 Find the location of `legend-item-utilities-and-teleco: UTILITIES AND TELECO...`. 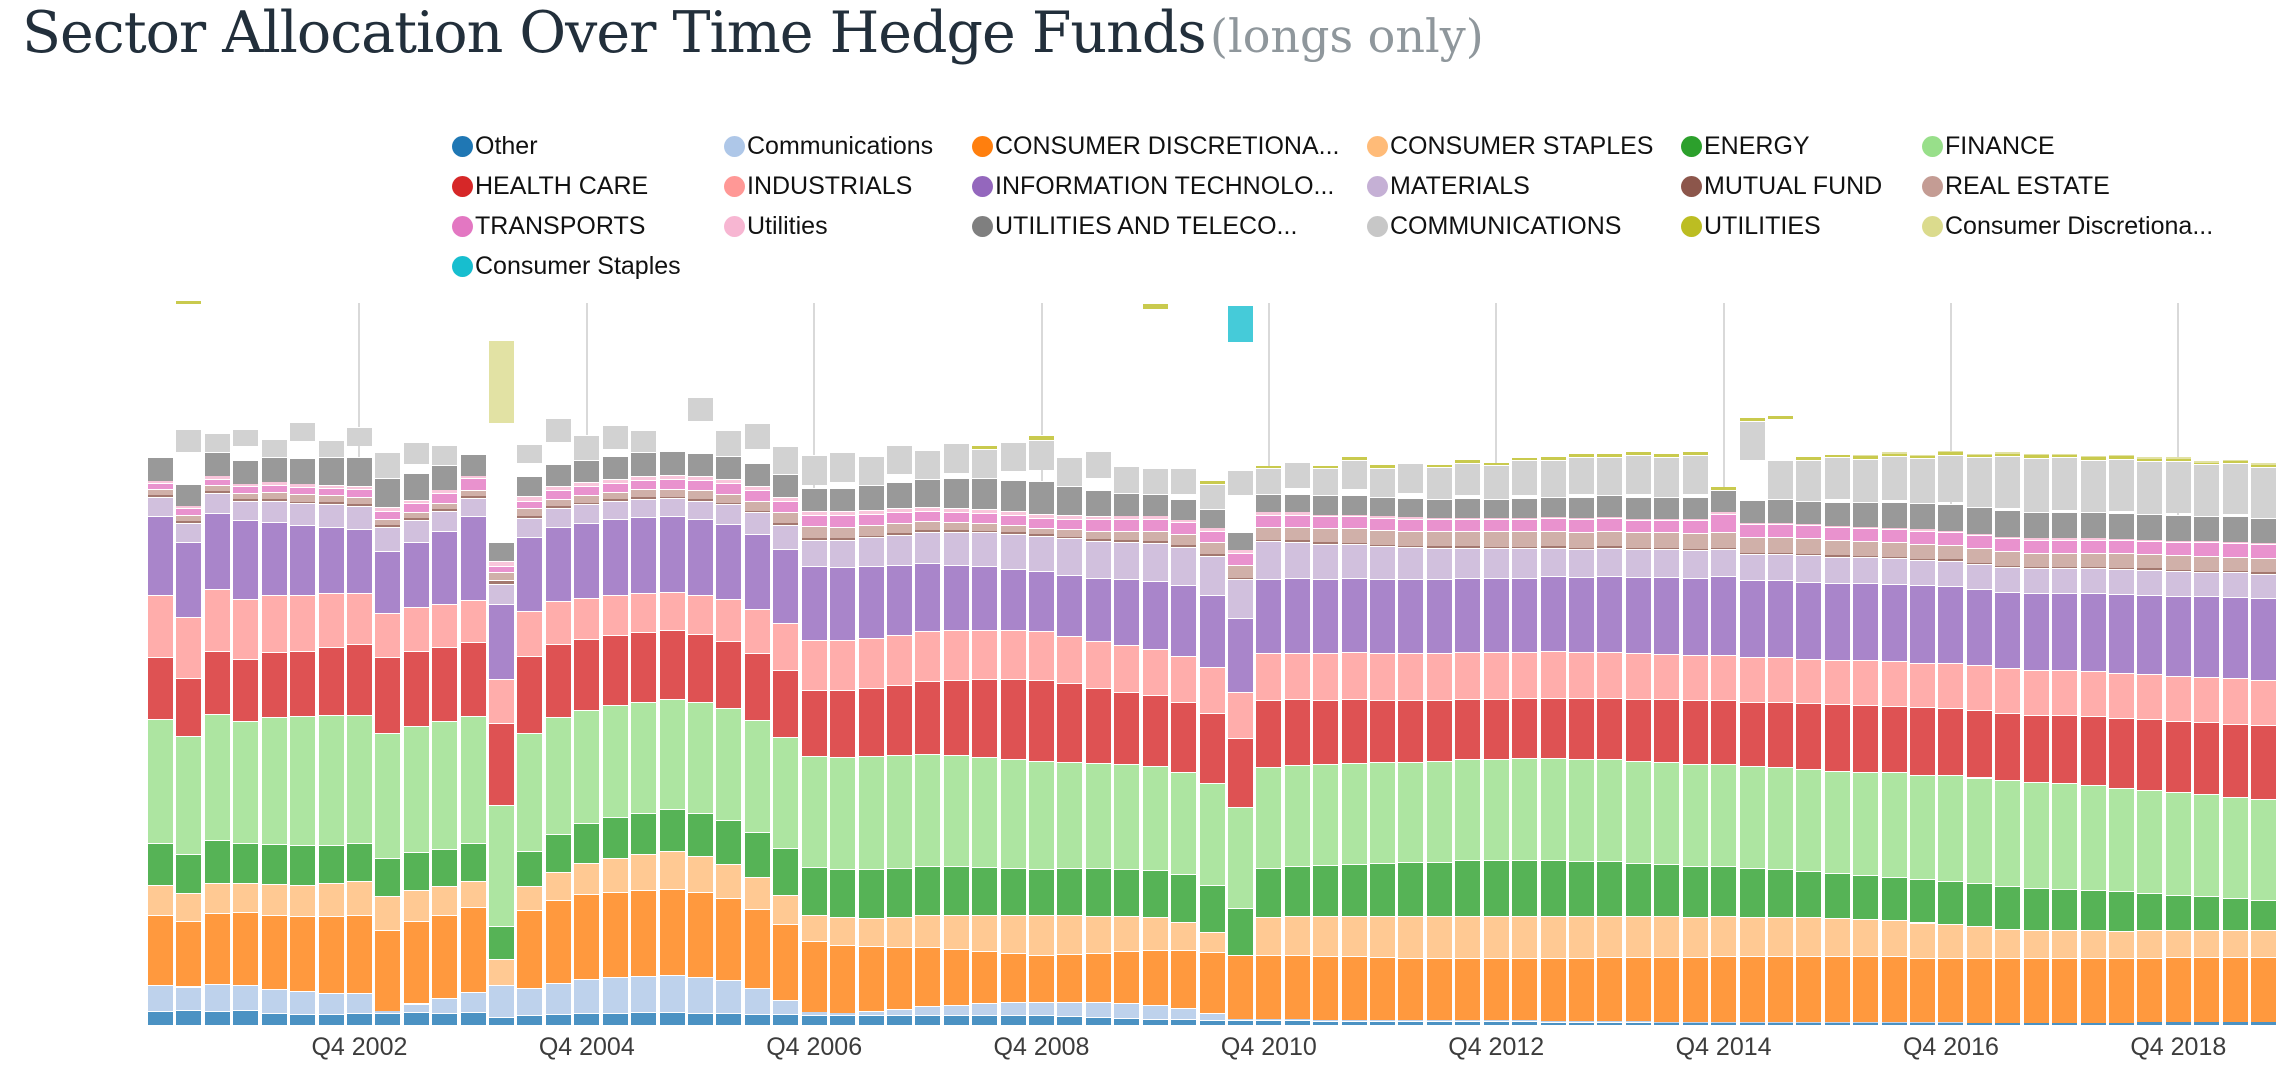

legend-item-utilities-and-teleco: UTILITIES AND TELECO... is located at coordinates (1169, 226).